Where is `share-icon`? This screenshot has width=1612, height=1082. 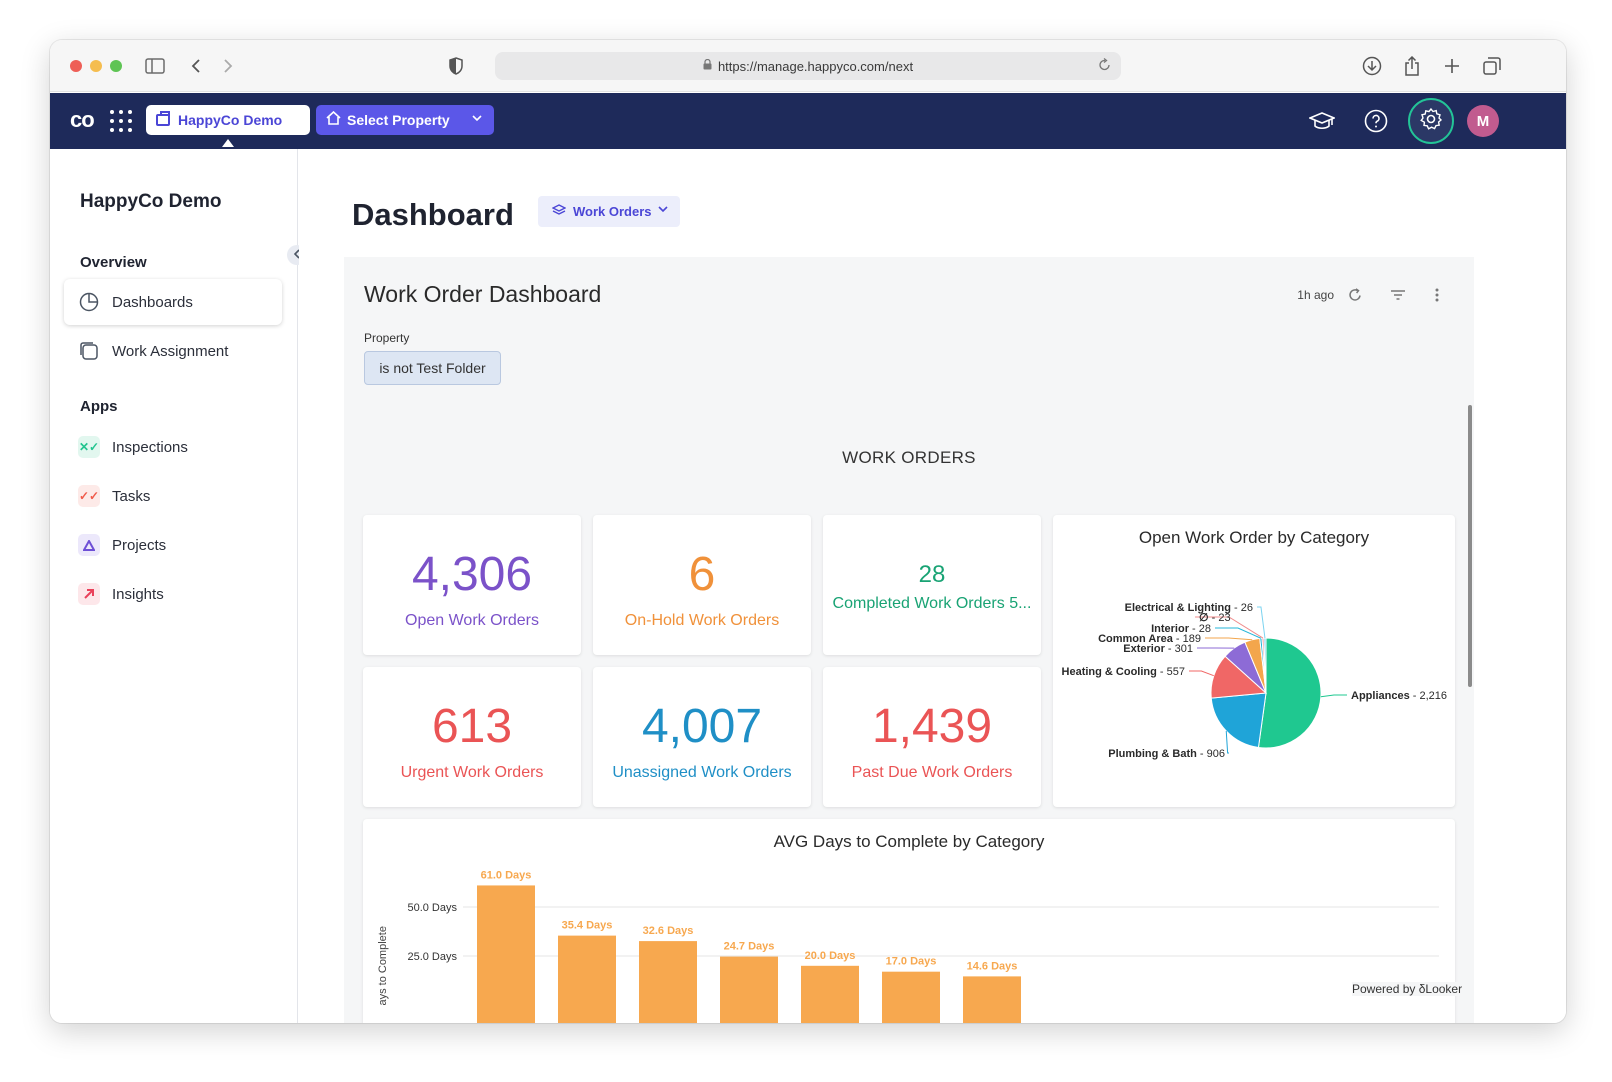
share-icon is located at coordinates (1412, 66).